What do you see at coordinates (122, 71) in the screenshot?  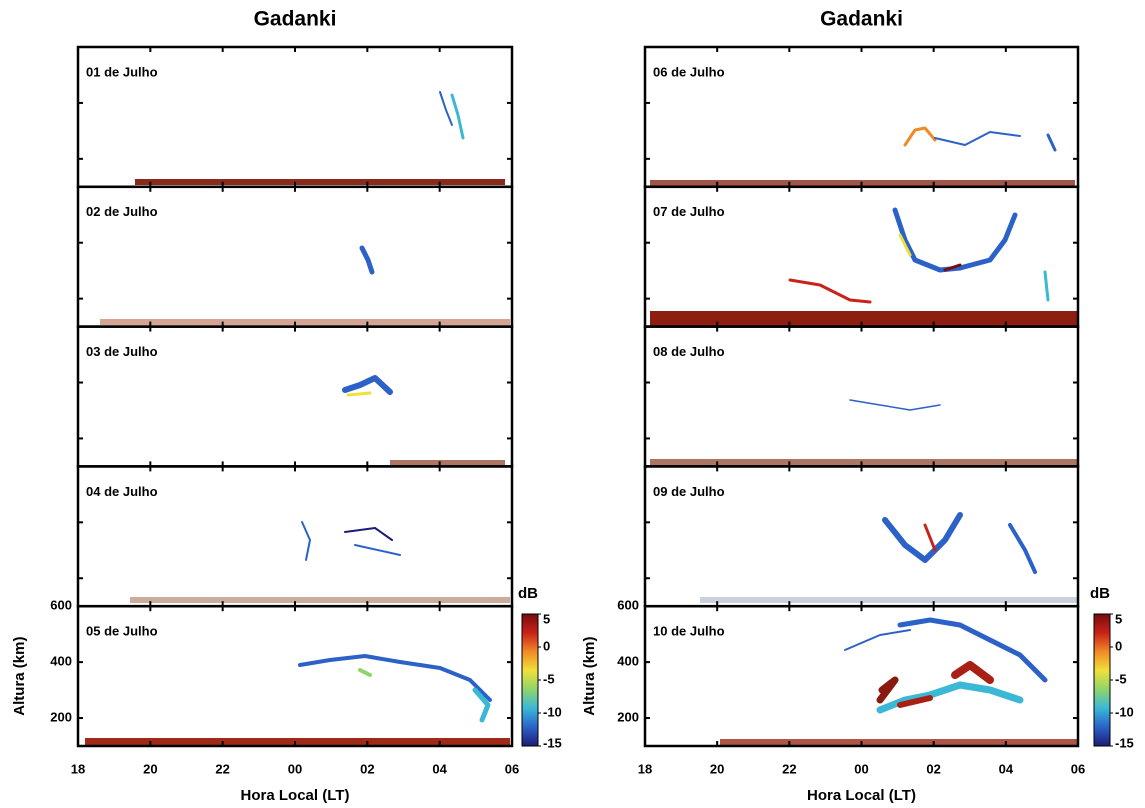 I see `panel-label: 01 de Julho` at bounding box center [122, 71].